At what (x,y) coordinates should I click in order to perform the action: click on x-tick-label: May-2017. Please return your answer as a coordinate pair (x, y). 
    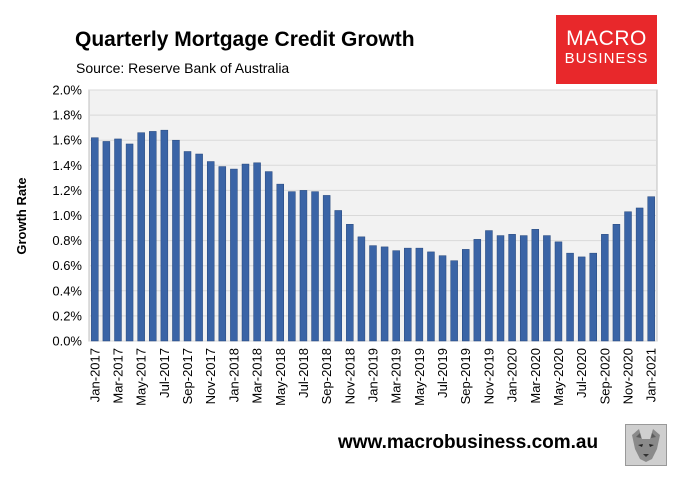
    Looking at the image, I should click on (141, 377).